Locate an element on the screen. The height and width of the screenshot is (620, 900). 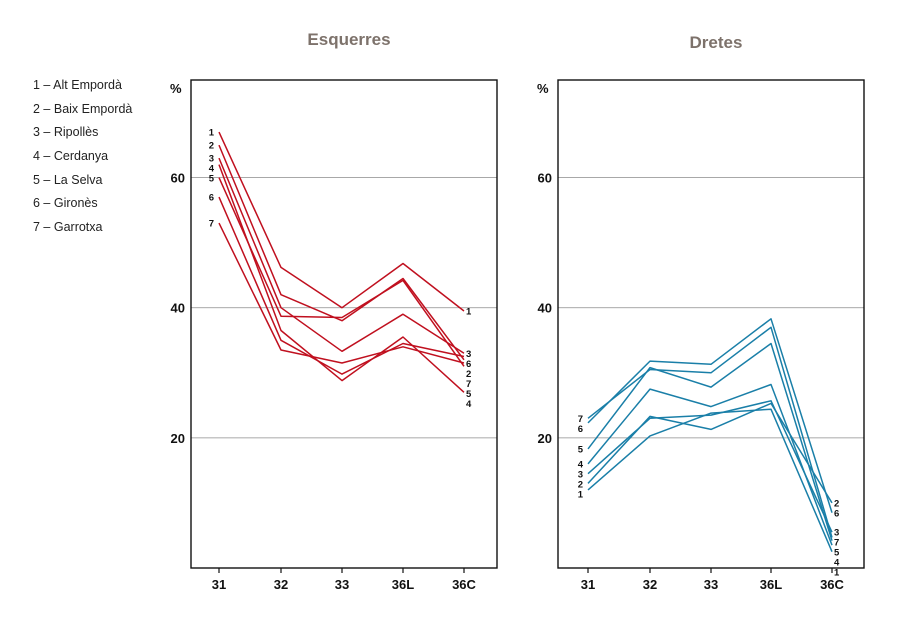
legend-item: 2 – Baix Empordà is located at coordinates (82, 112).